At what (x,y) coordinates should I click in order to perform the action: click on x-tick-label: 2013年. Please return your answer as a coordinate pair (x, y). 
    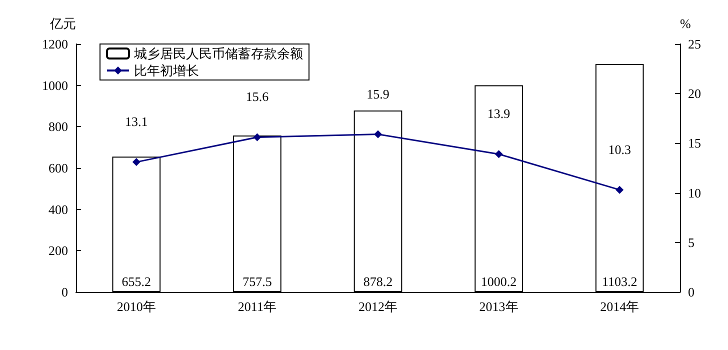
    Looking at the image, I should click on (498, 306).